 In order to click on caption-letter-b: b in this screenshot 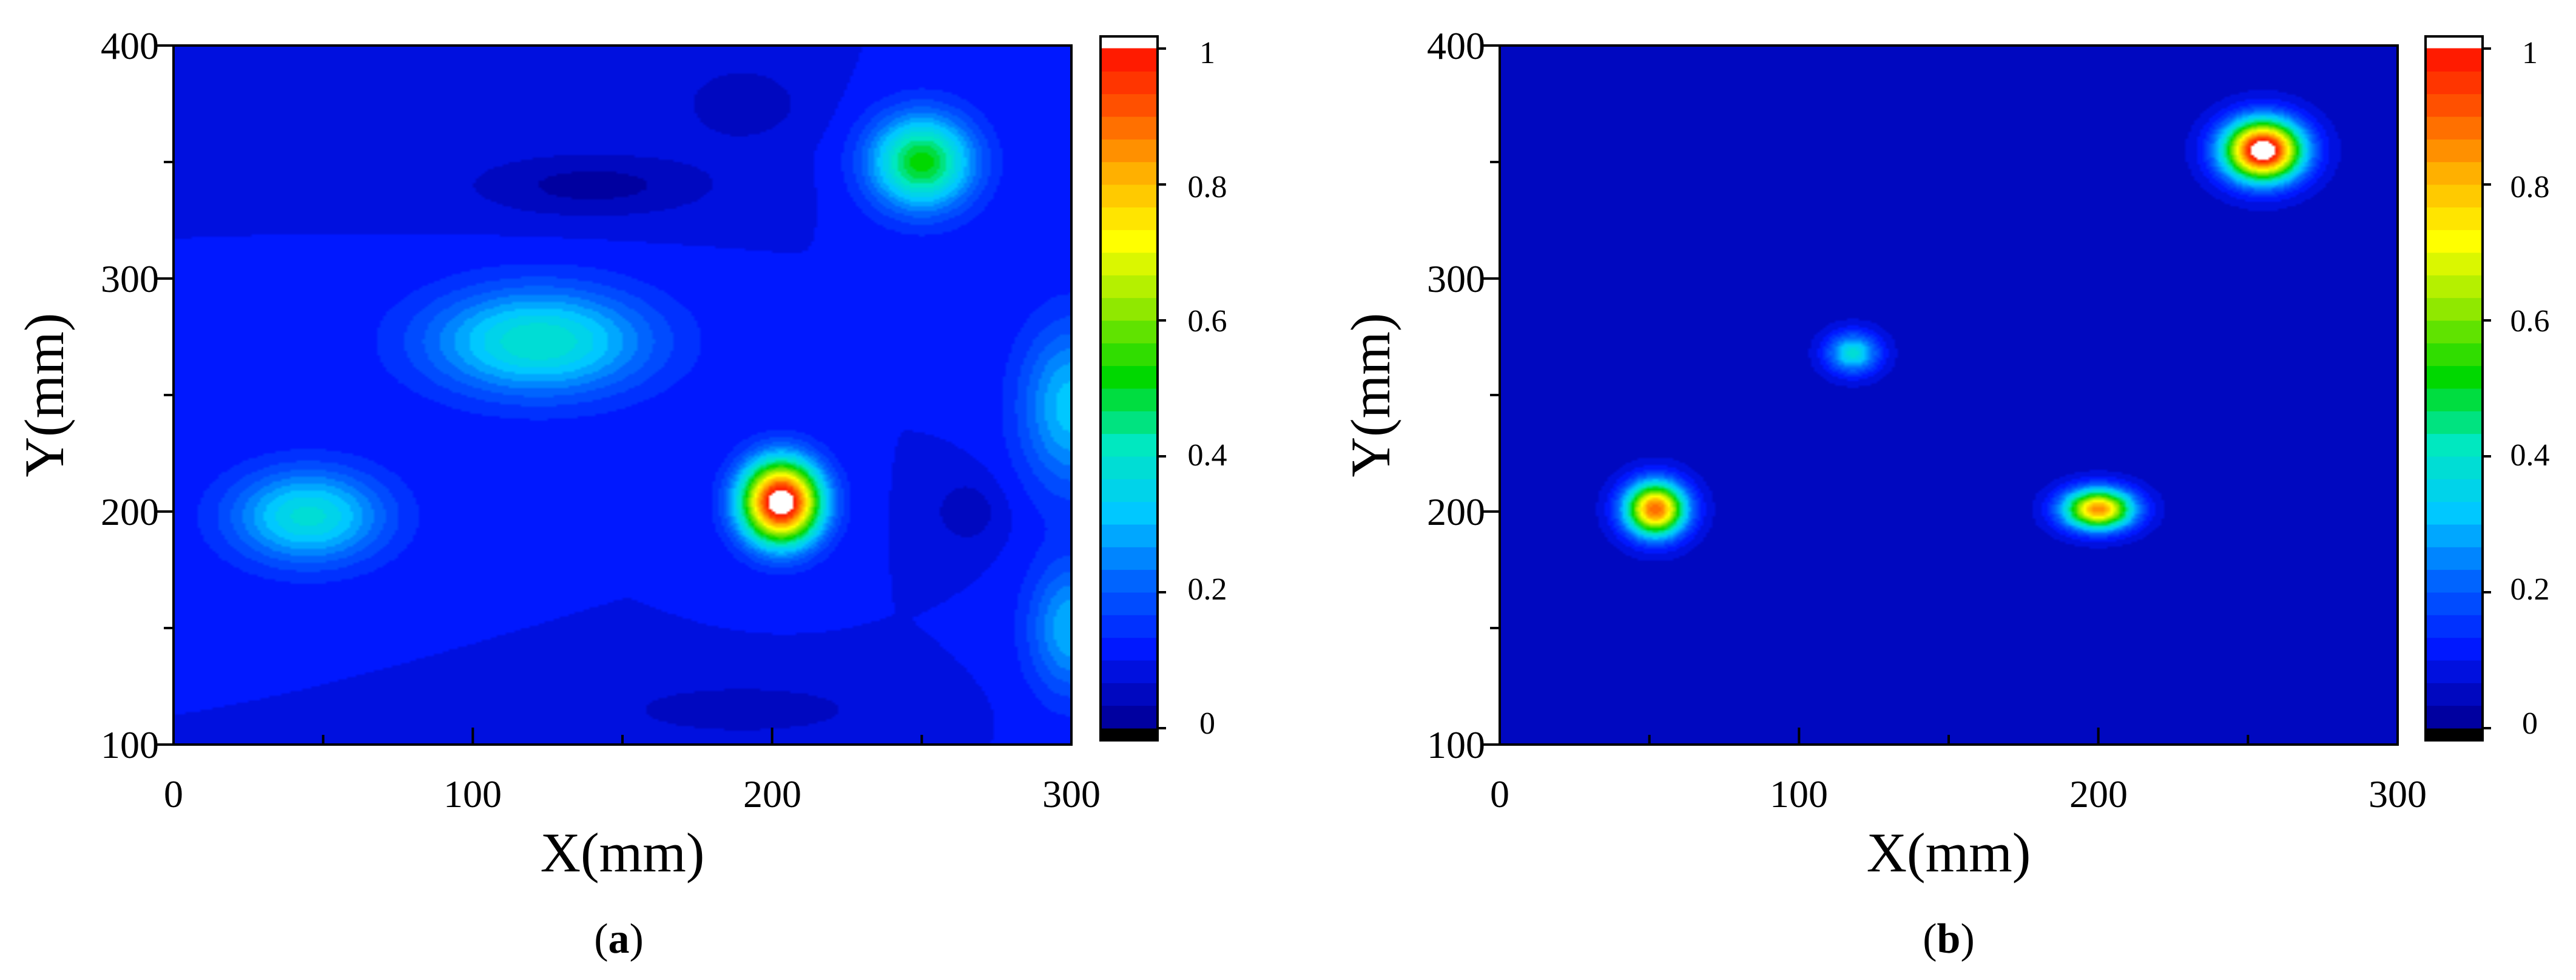, I will do `click(1949, 939)`.